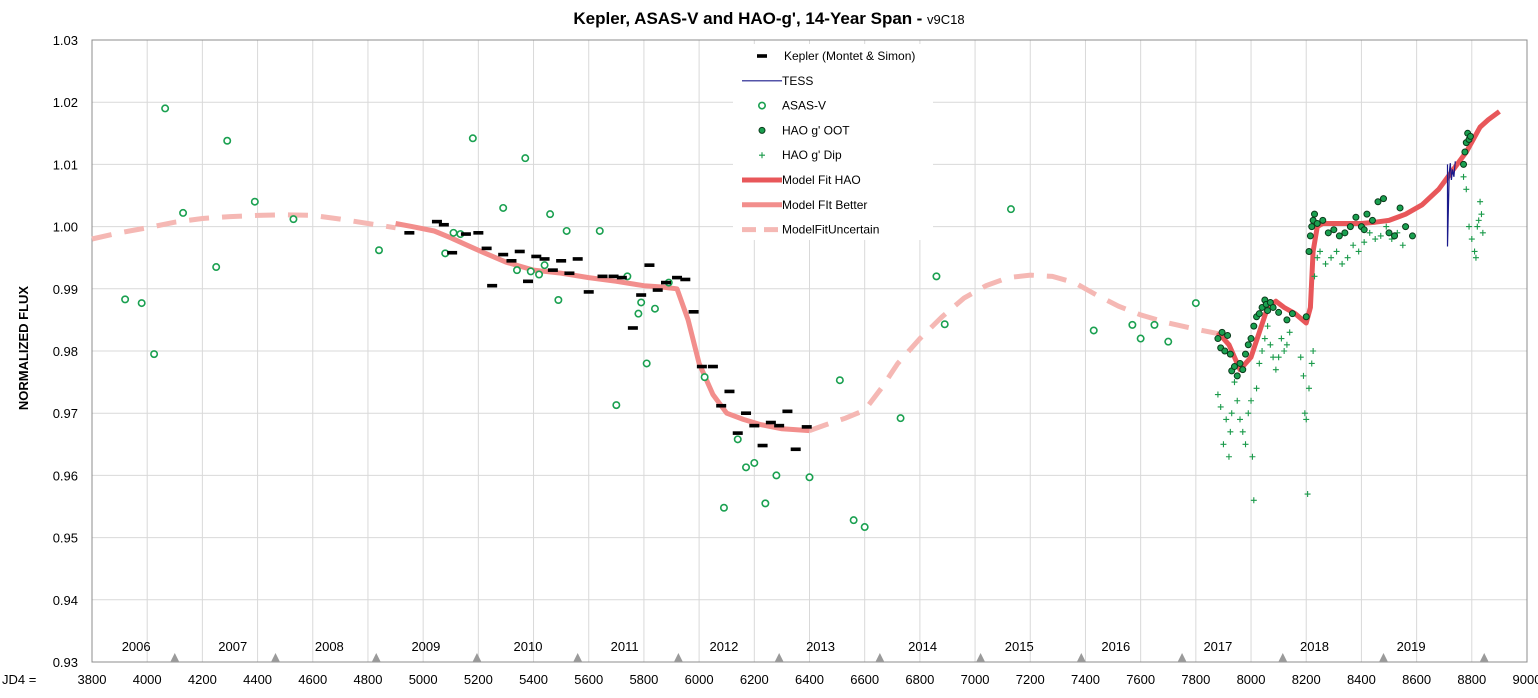 This screenshot has width=1538, height=698. What do you see at coordinates (92, 679) in the screenshot?
I see `x-tick-label: 3800` at bounding box center [92, 679].